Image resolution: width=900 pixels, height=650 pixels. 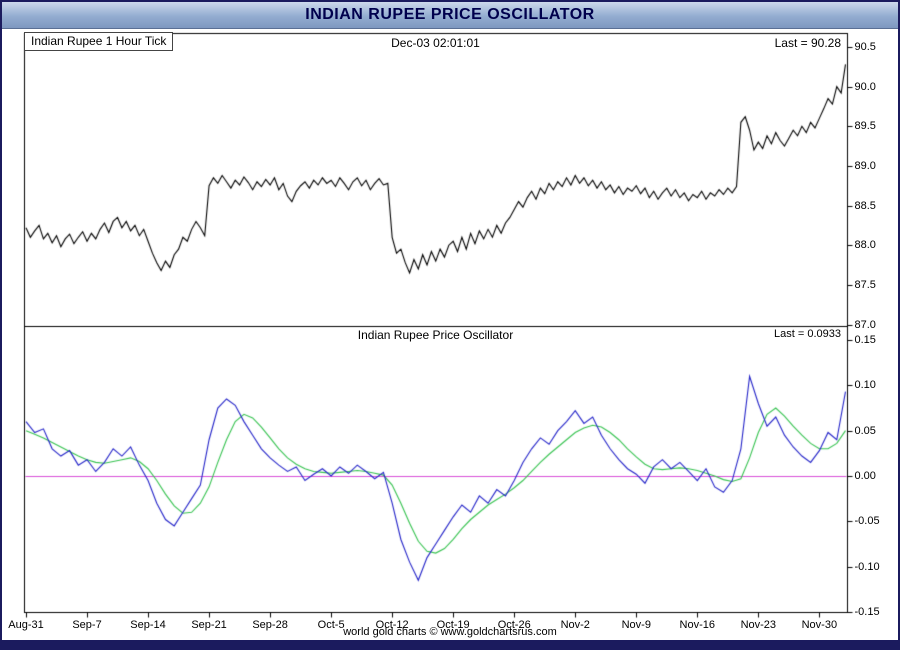 I want to click on oscillator-last-value: Last = 0.0933, so click(x=807, y=334).